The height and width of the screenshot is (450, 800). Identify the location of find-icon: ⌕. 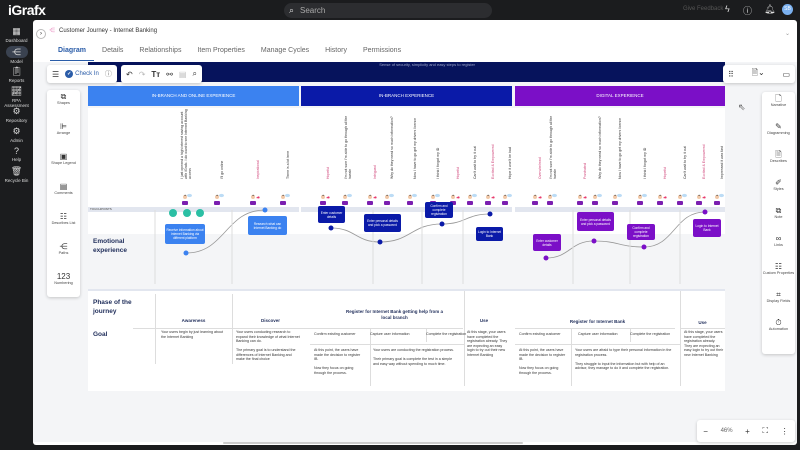
(194, 73).